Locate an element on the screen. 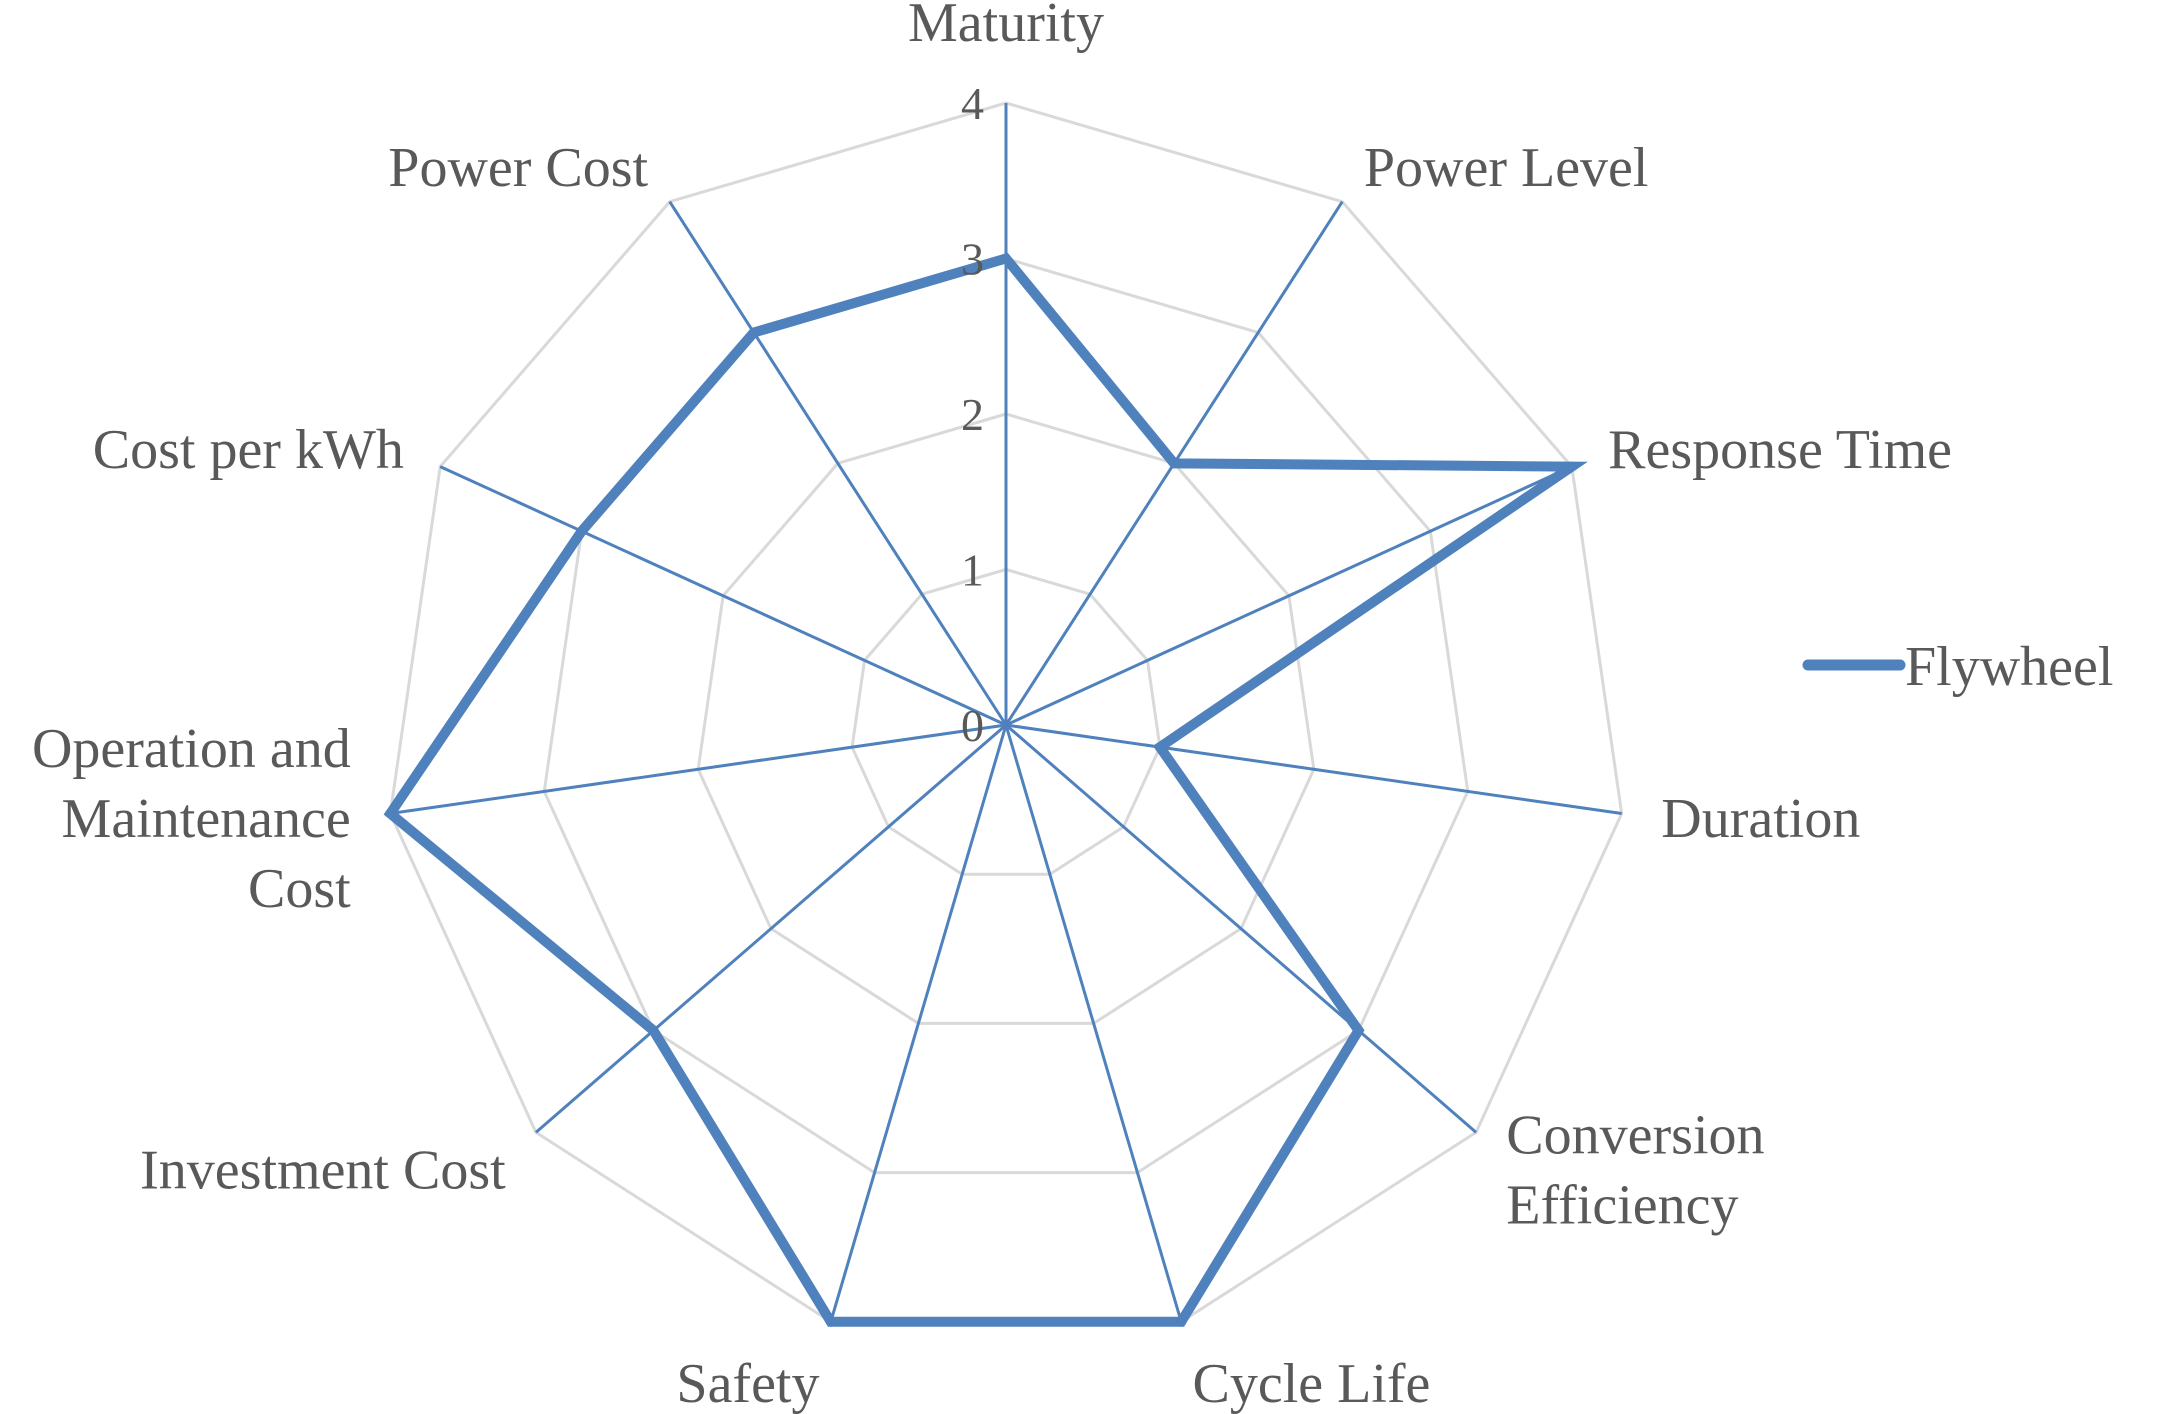 Image resolution: width=2179 pixels, height=1414 pixels. tick-label-2: 2 is located at coordinates (972, 414).